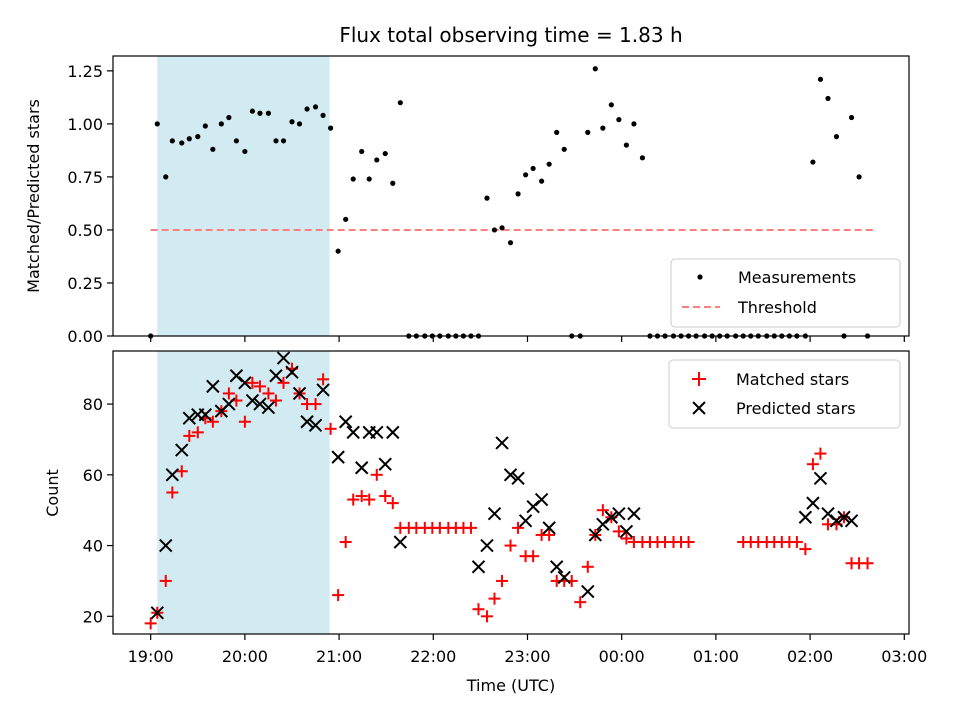  Describe the element at coordinates (785, 293) in the screenshot. I see `top-legend-box` at that location.